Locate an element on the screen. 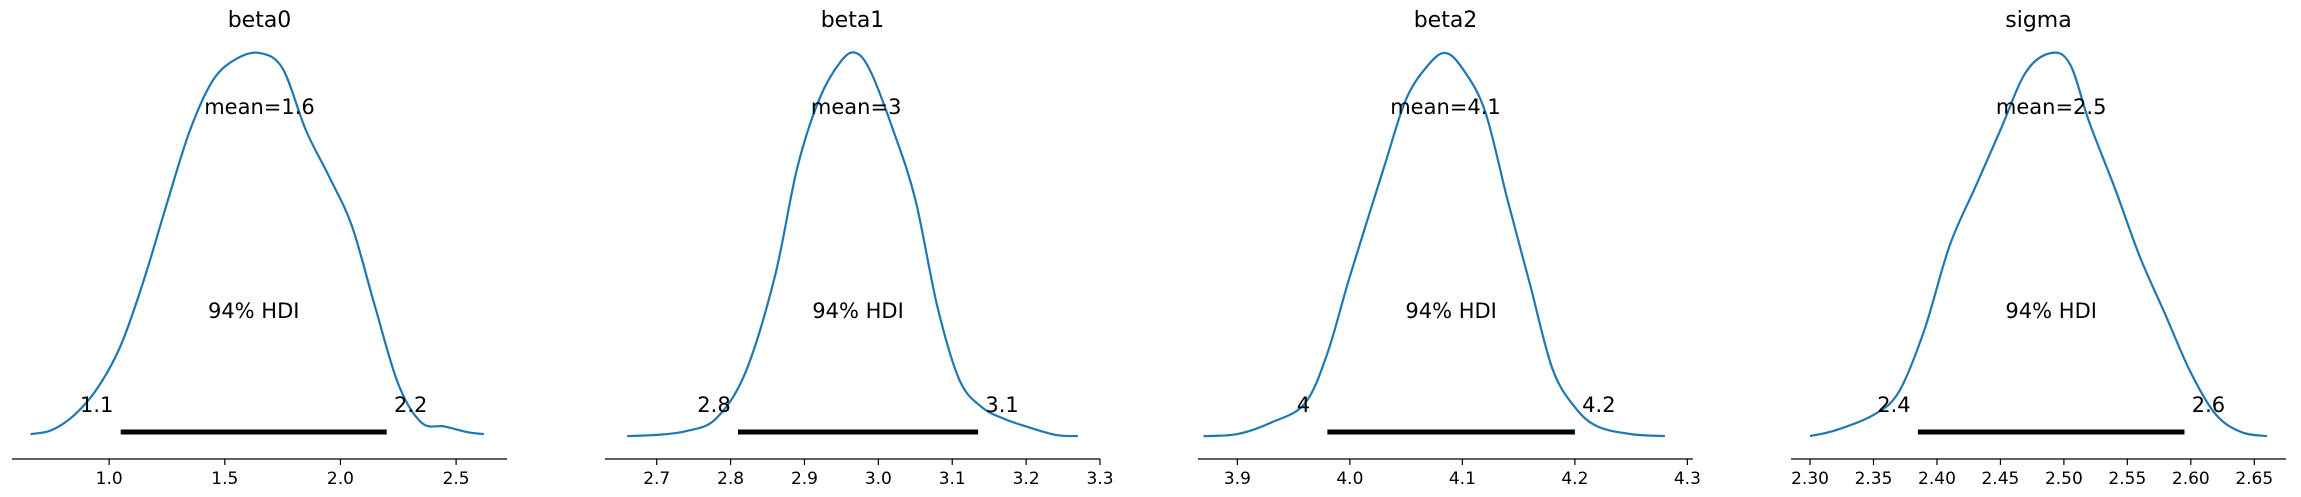 This screenshot has height=497, width=2301. hdi-low-label: 2.8 is located at coordinates (713, 405).